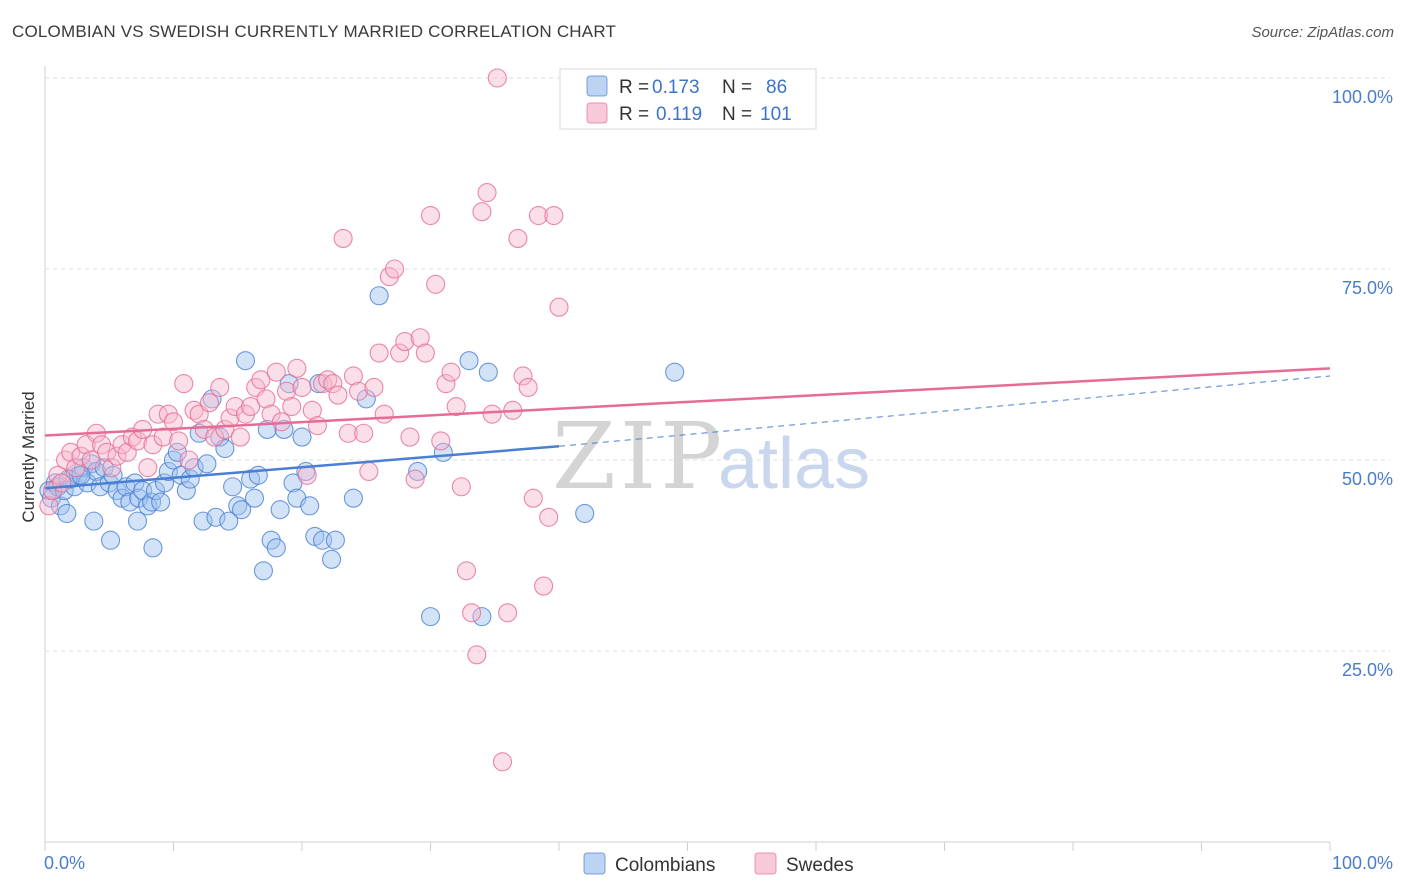 The width and height of the screenshot is (1406, 892). I want to click on legend-n-label-colombians: N =, so click(737, 87).